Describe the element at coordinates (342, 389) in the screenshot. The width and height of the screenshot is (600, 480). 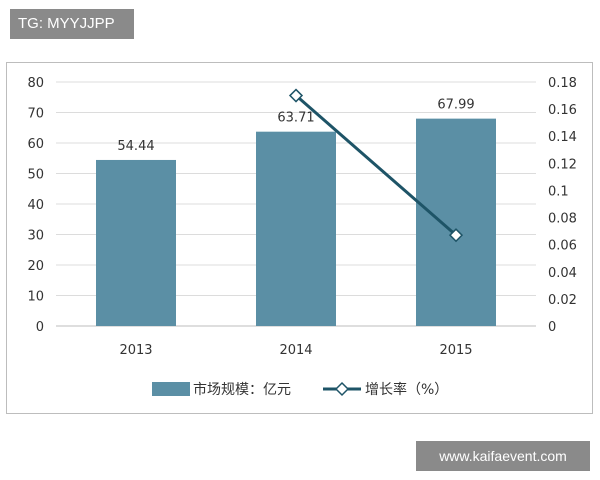
I see `legend-line-marker` at that location.